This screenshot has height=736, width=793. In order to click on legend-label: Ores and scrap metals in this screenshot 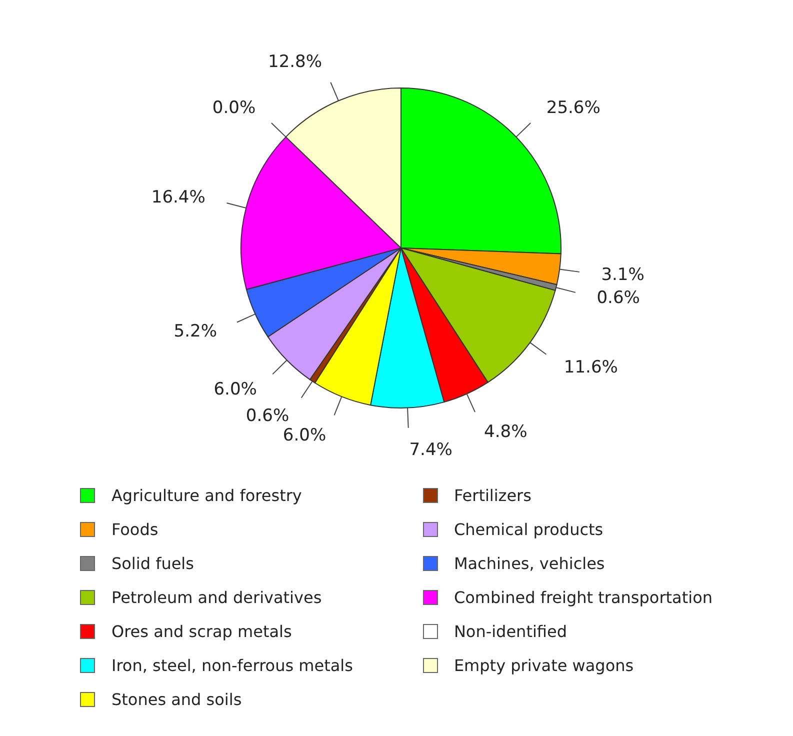, I will do `click(201, 631)`.